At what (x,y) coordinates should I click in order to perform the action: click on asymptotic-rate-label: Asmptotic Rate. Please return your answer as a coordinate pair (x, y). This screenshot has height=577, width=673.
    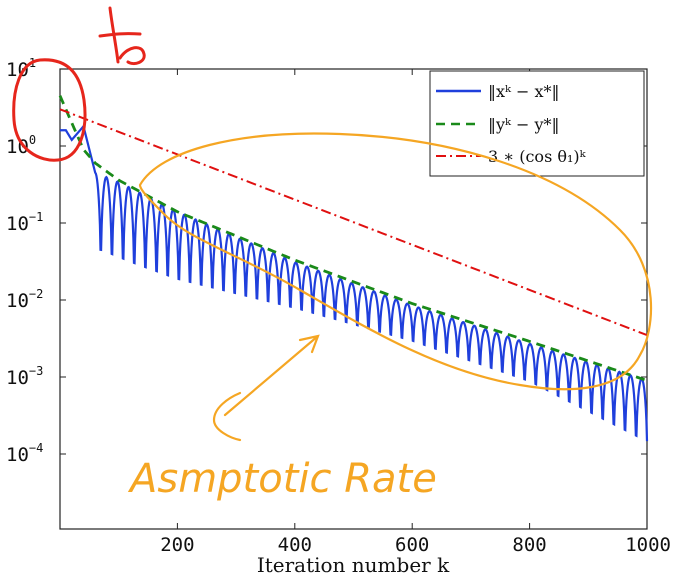
    Looking at the image, I should click on (282, 479).